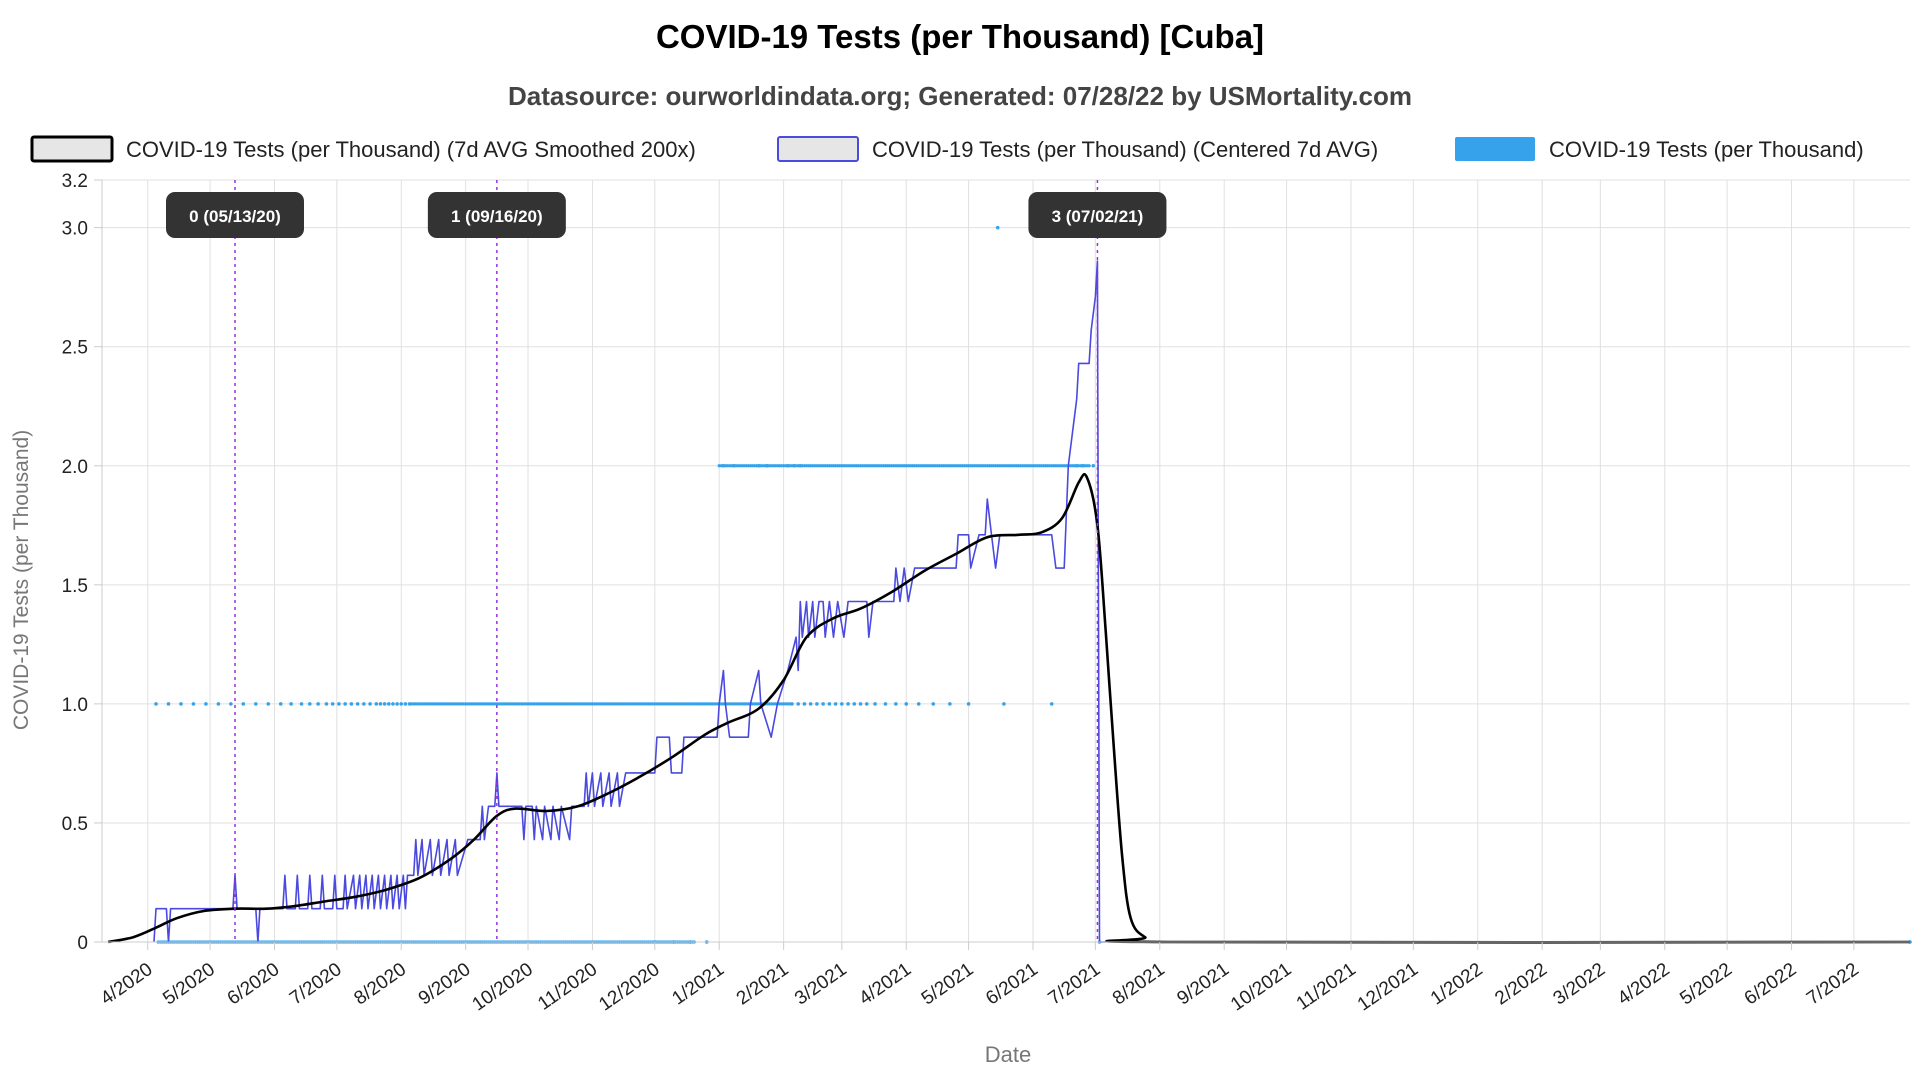  I want to click on x-tick-label: 7/2020, so click(316, 984).